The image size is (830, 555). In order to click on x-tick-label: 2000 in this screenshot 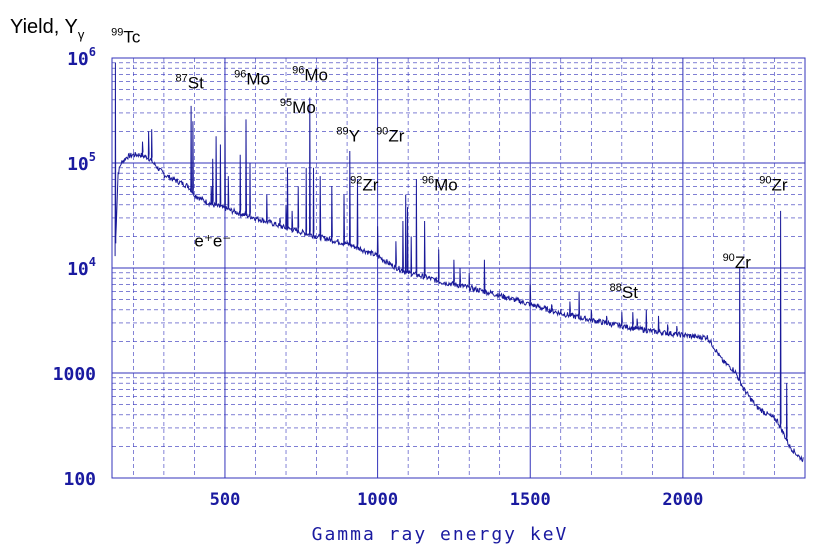, I will do `click(682, 500)`.